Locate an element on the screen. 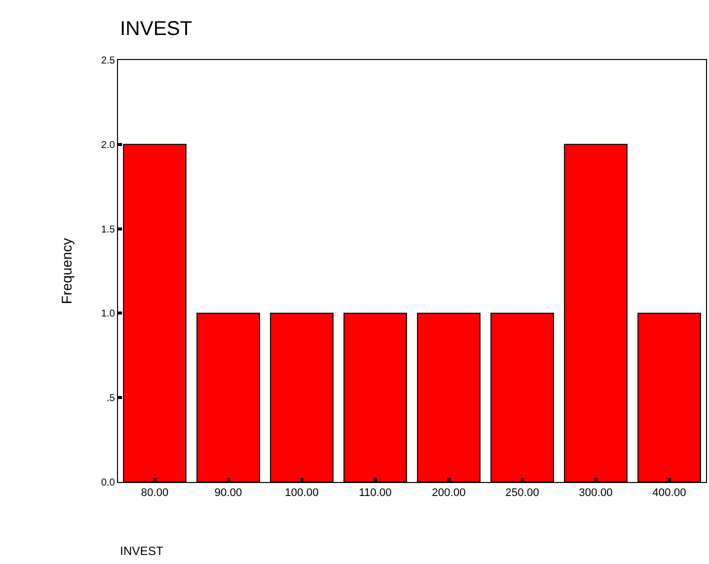  x-tick-label: 400.00 is located at coordinates (669, 493).